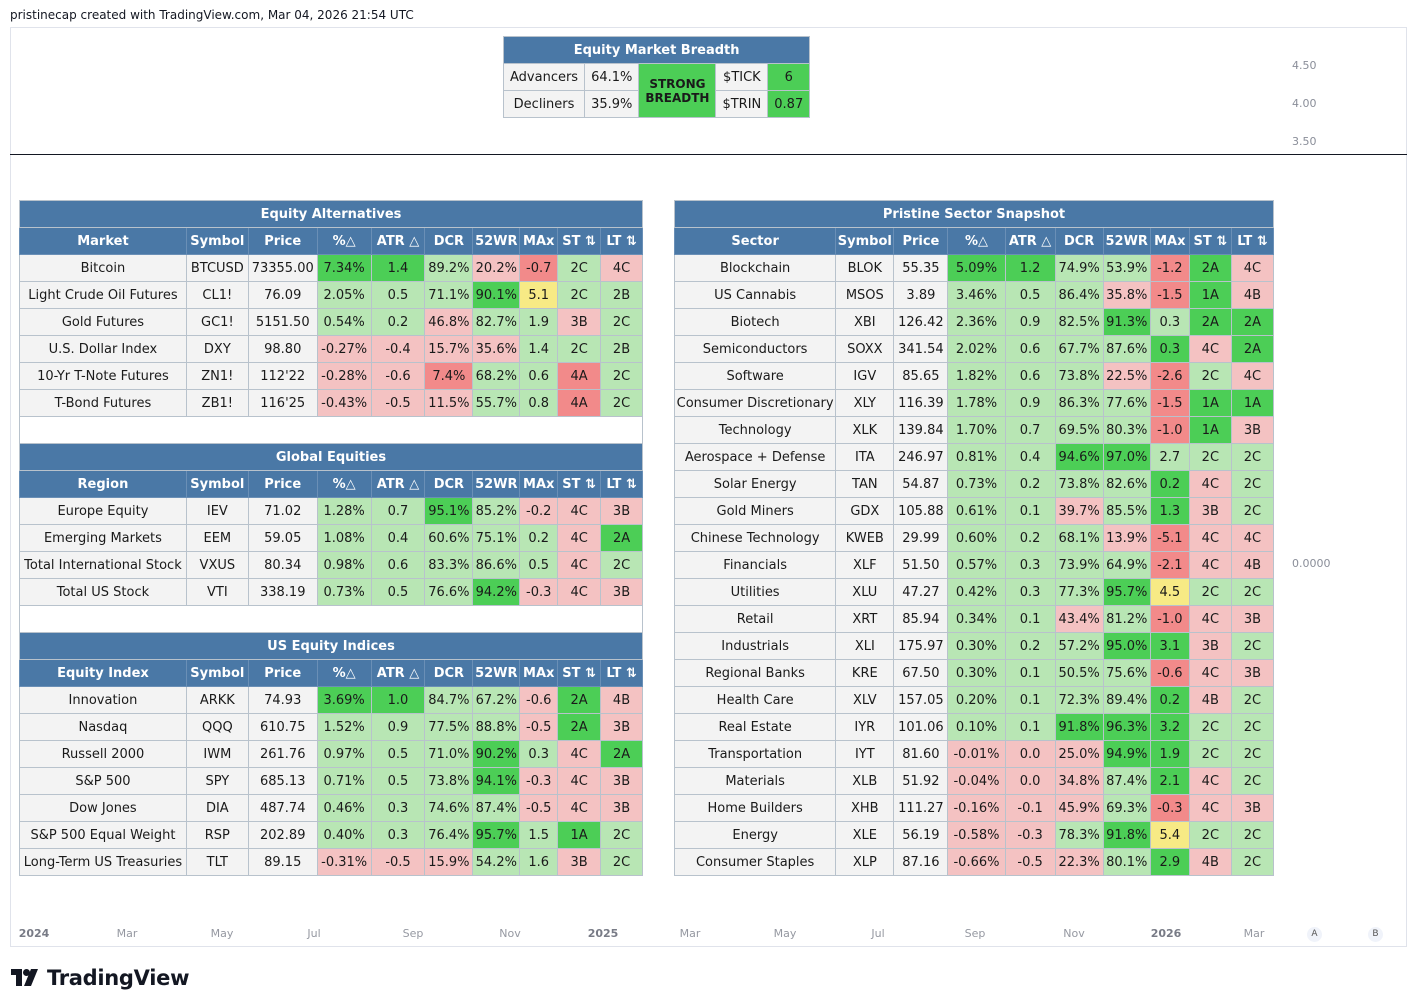 The height and width of the screenshot is (1008, 1417). What do you see at coordinates (865, 457) in the screenshot?
I see `row-symbol: ITA` at bounding box center [865, 457].